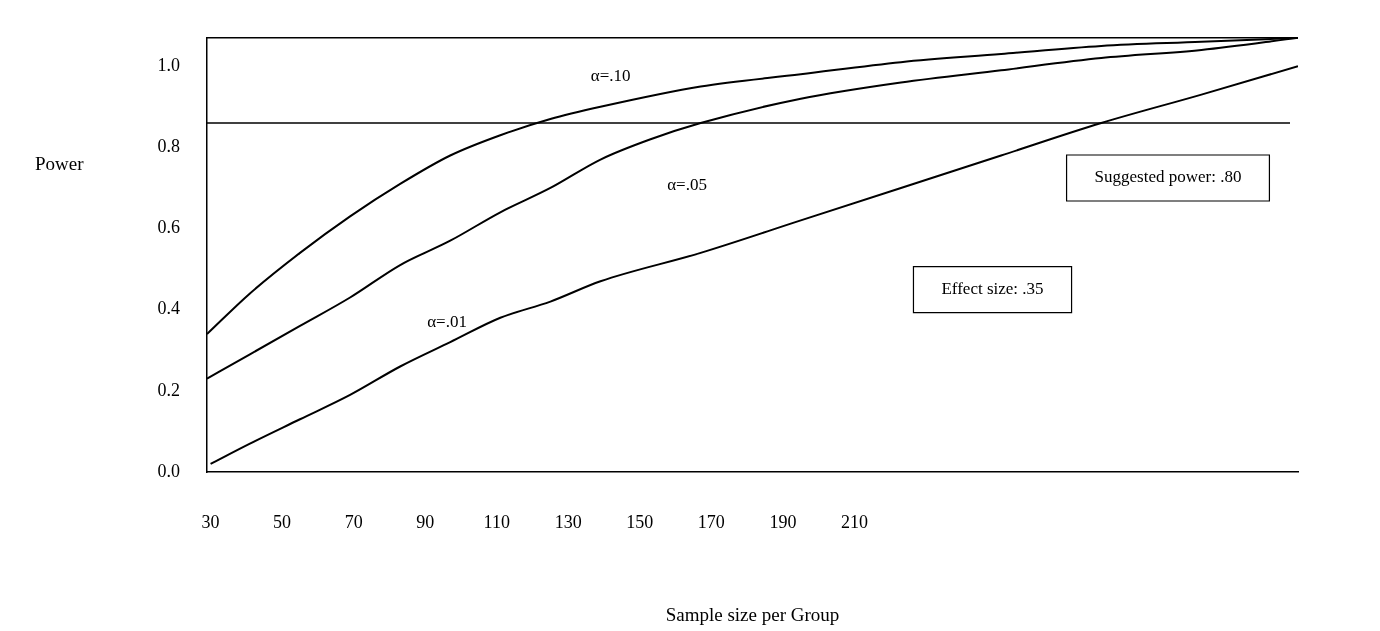 This screenshot has height=631, width=1380. What do you see at coordinates (783, 521) in the screenshot?
I see `x-tick-label: 190` at bounding box center [783, 521].